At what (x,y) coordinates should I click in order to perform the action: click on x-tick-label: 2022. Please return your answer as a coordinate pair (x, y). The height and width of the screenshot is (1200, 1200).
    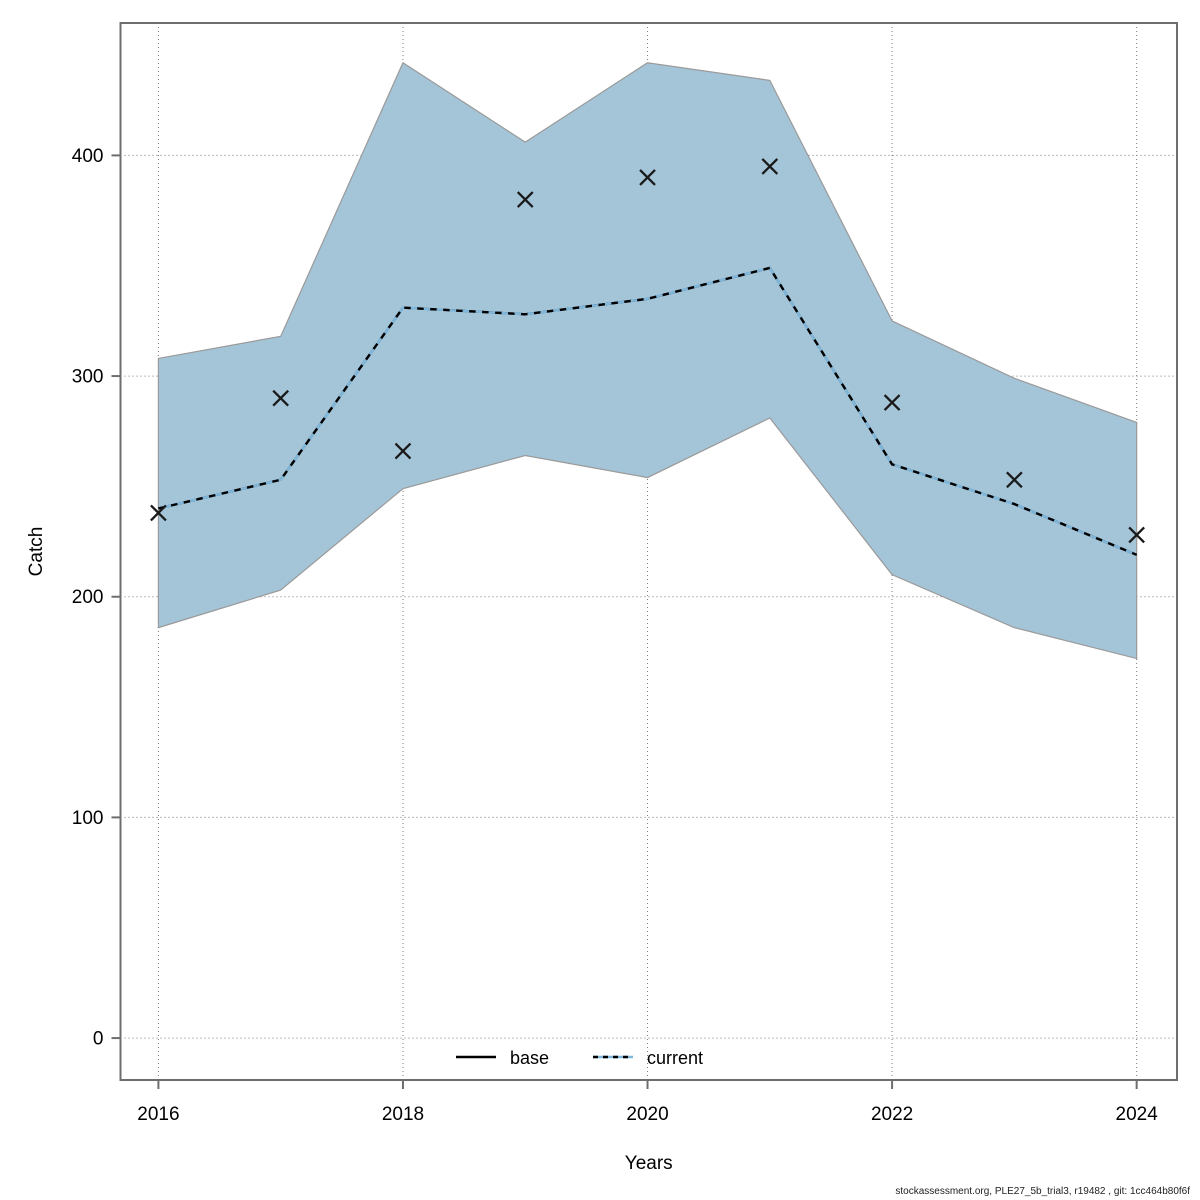
    Looking at the image, I should click on (892, 1114).